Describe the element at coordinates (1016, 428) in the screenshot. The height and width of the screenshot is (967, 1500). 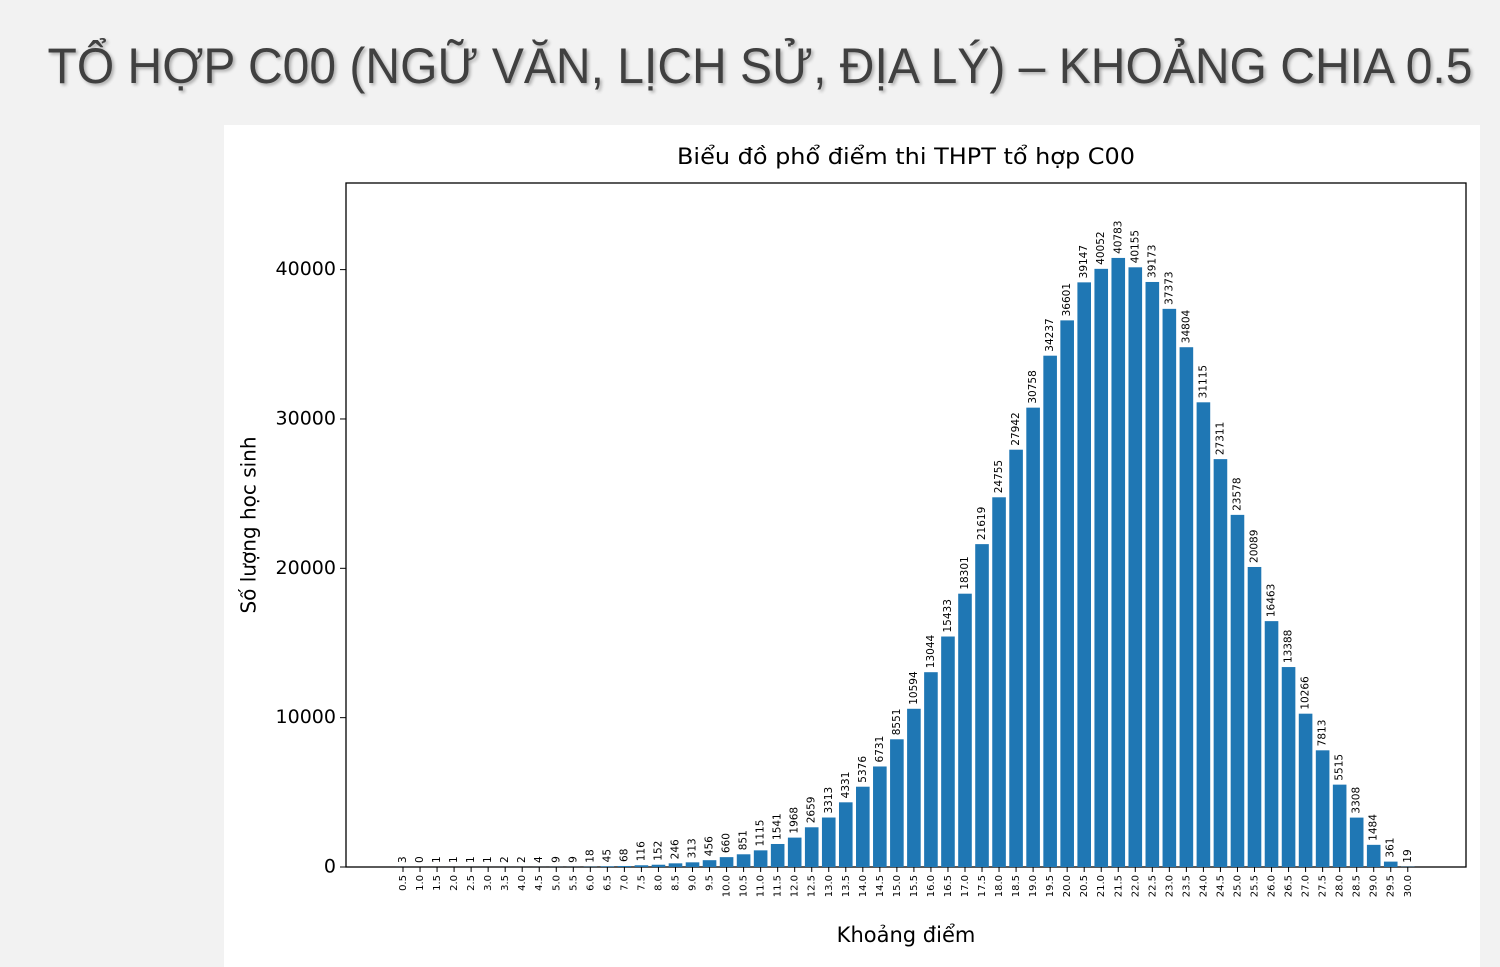
I see `value-label: 27942` at that location.